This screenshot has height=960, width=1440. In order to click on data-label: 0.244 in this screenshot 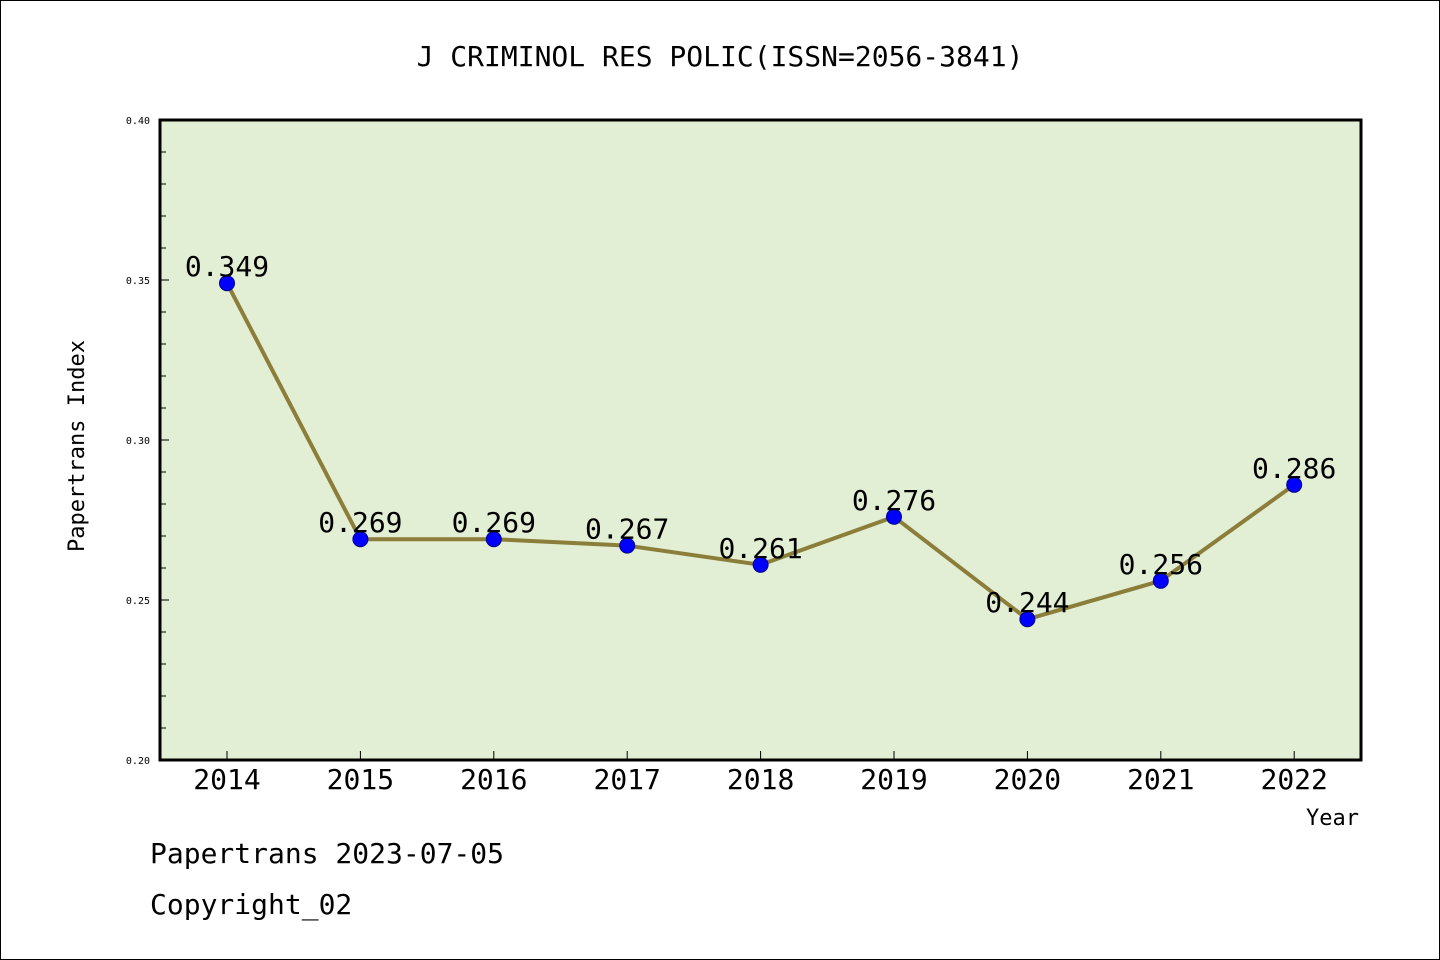, I will do `click(1027, 602)`.